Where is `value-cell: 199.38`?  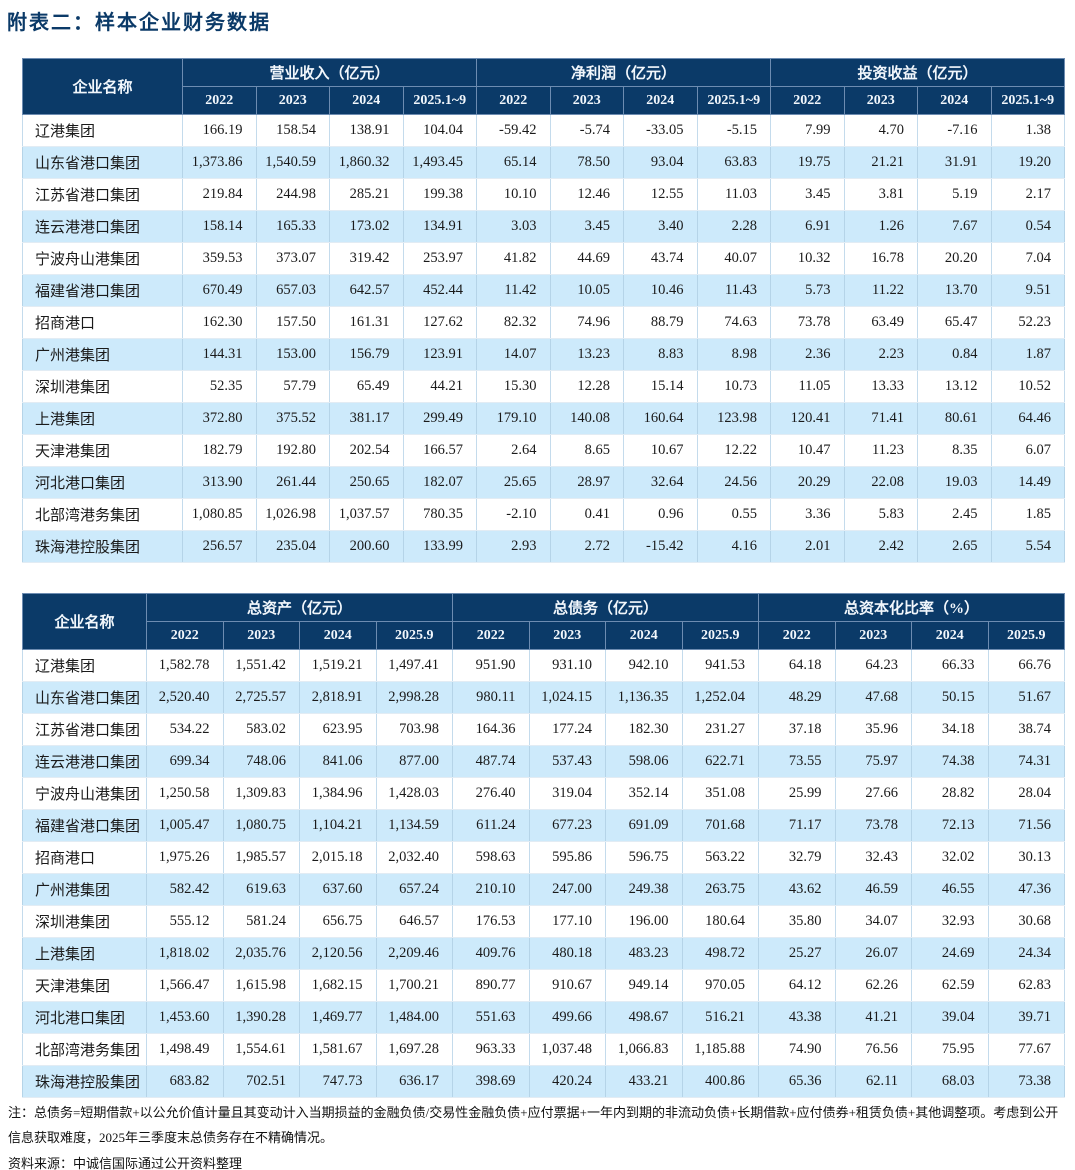
value-cell: 199.38 is located at coordinates (440, 194).